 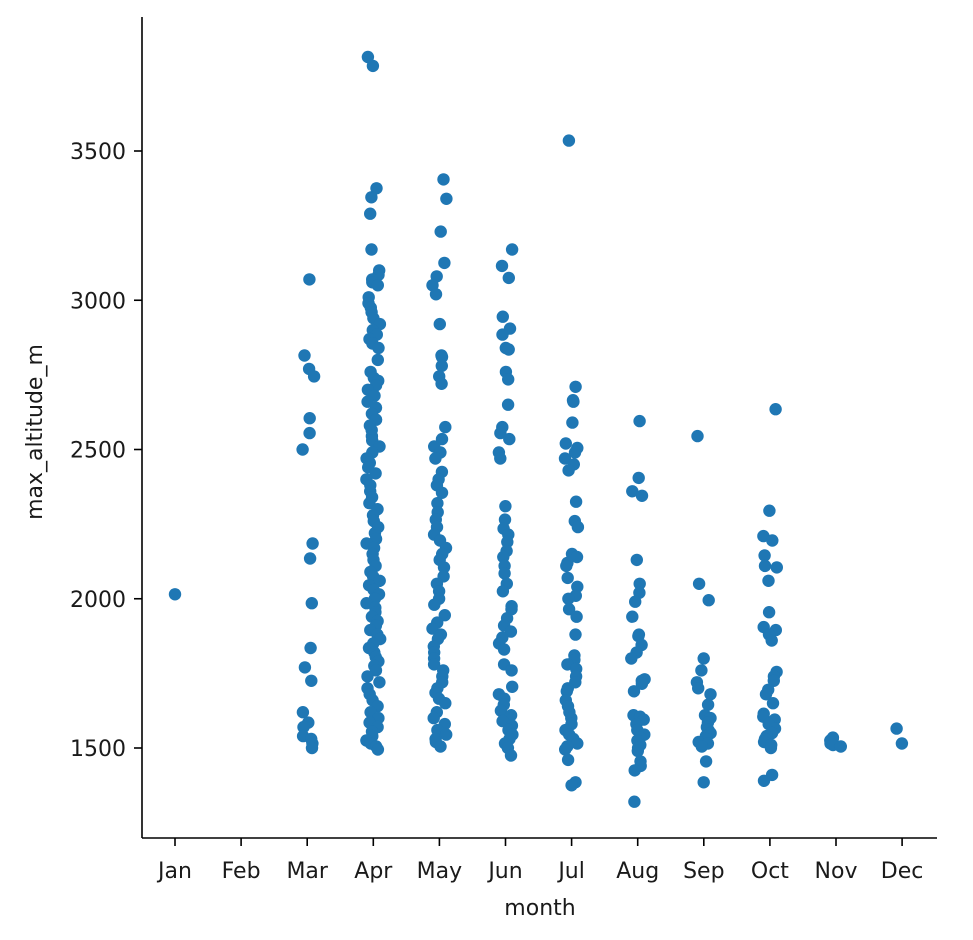 I want to click on y-tick-label: 3500, so click(x=98, y=152).